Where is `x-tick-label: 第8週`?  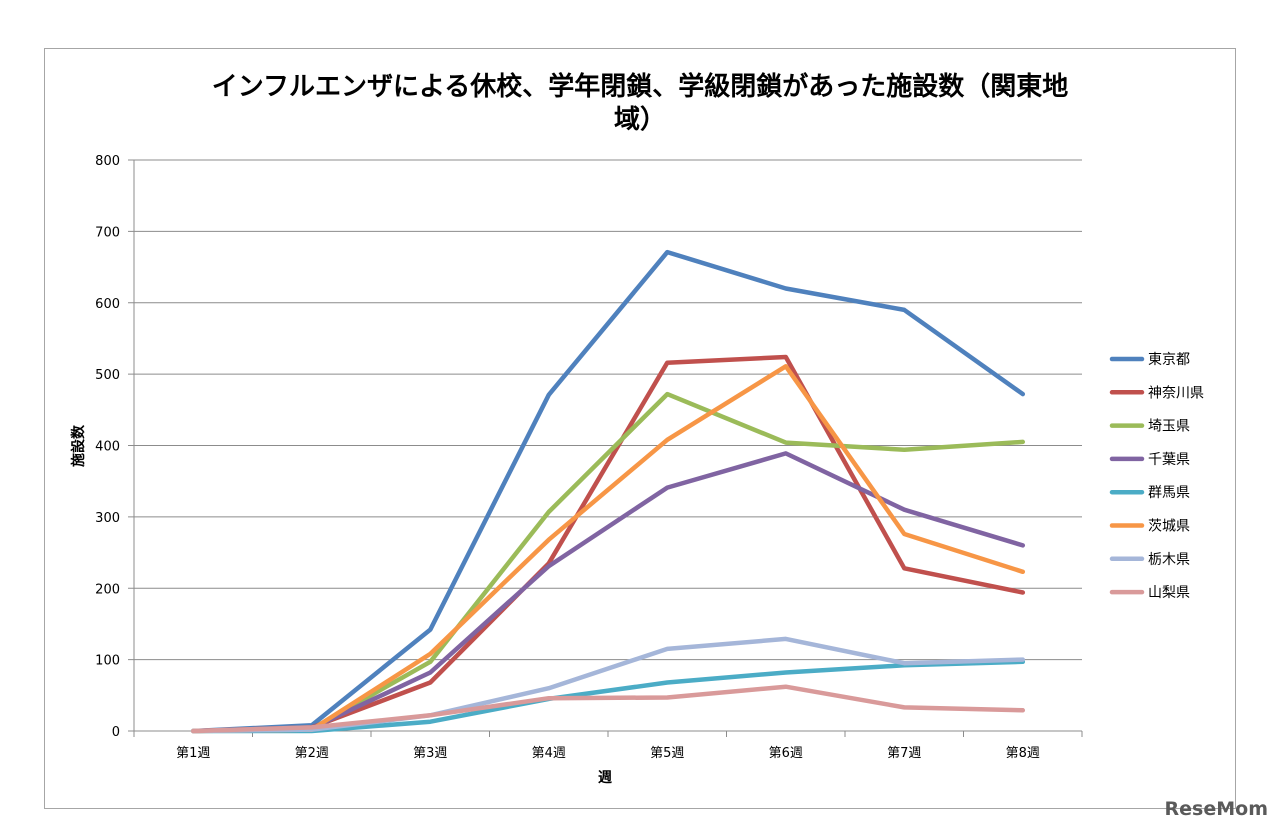
x-tick-label: 第8週 is located at coordinates (1023, 753).